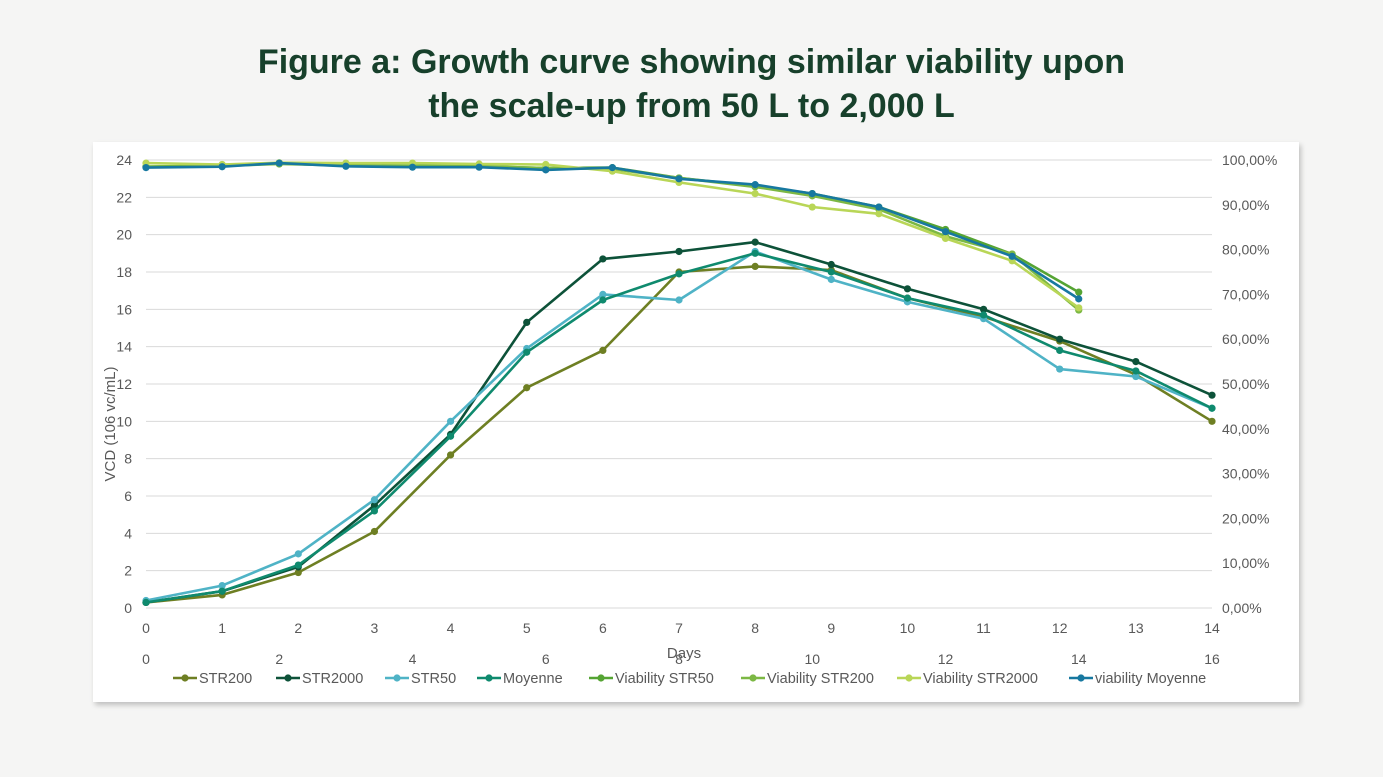 Image resolution: width=1383 pixels, height=777 pixels. Describe the element at coordinates (1136, 628) in the screenshot. I see `x-tick-label: 13` at that location.